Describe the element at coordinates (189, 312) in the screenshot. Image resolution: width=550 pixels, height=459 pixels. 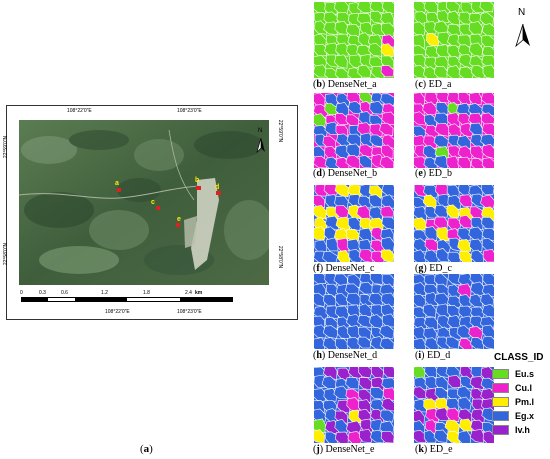
I see `bottom-tick-2: 108°23'0"E` at that location.